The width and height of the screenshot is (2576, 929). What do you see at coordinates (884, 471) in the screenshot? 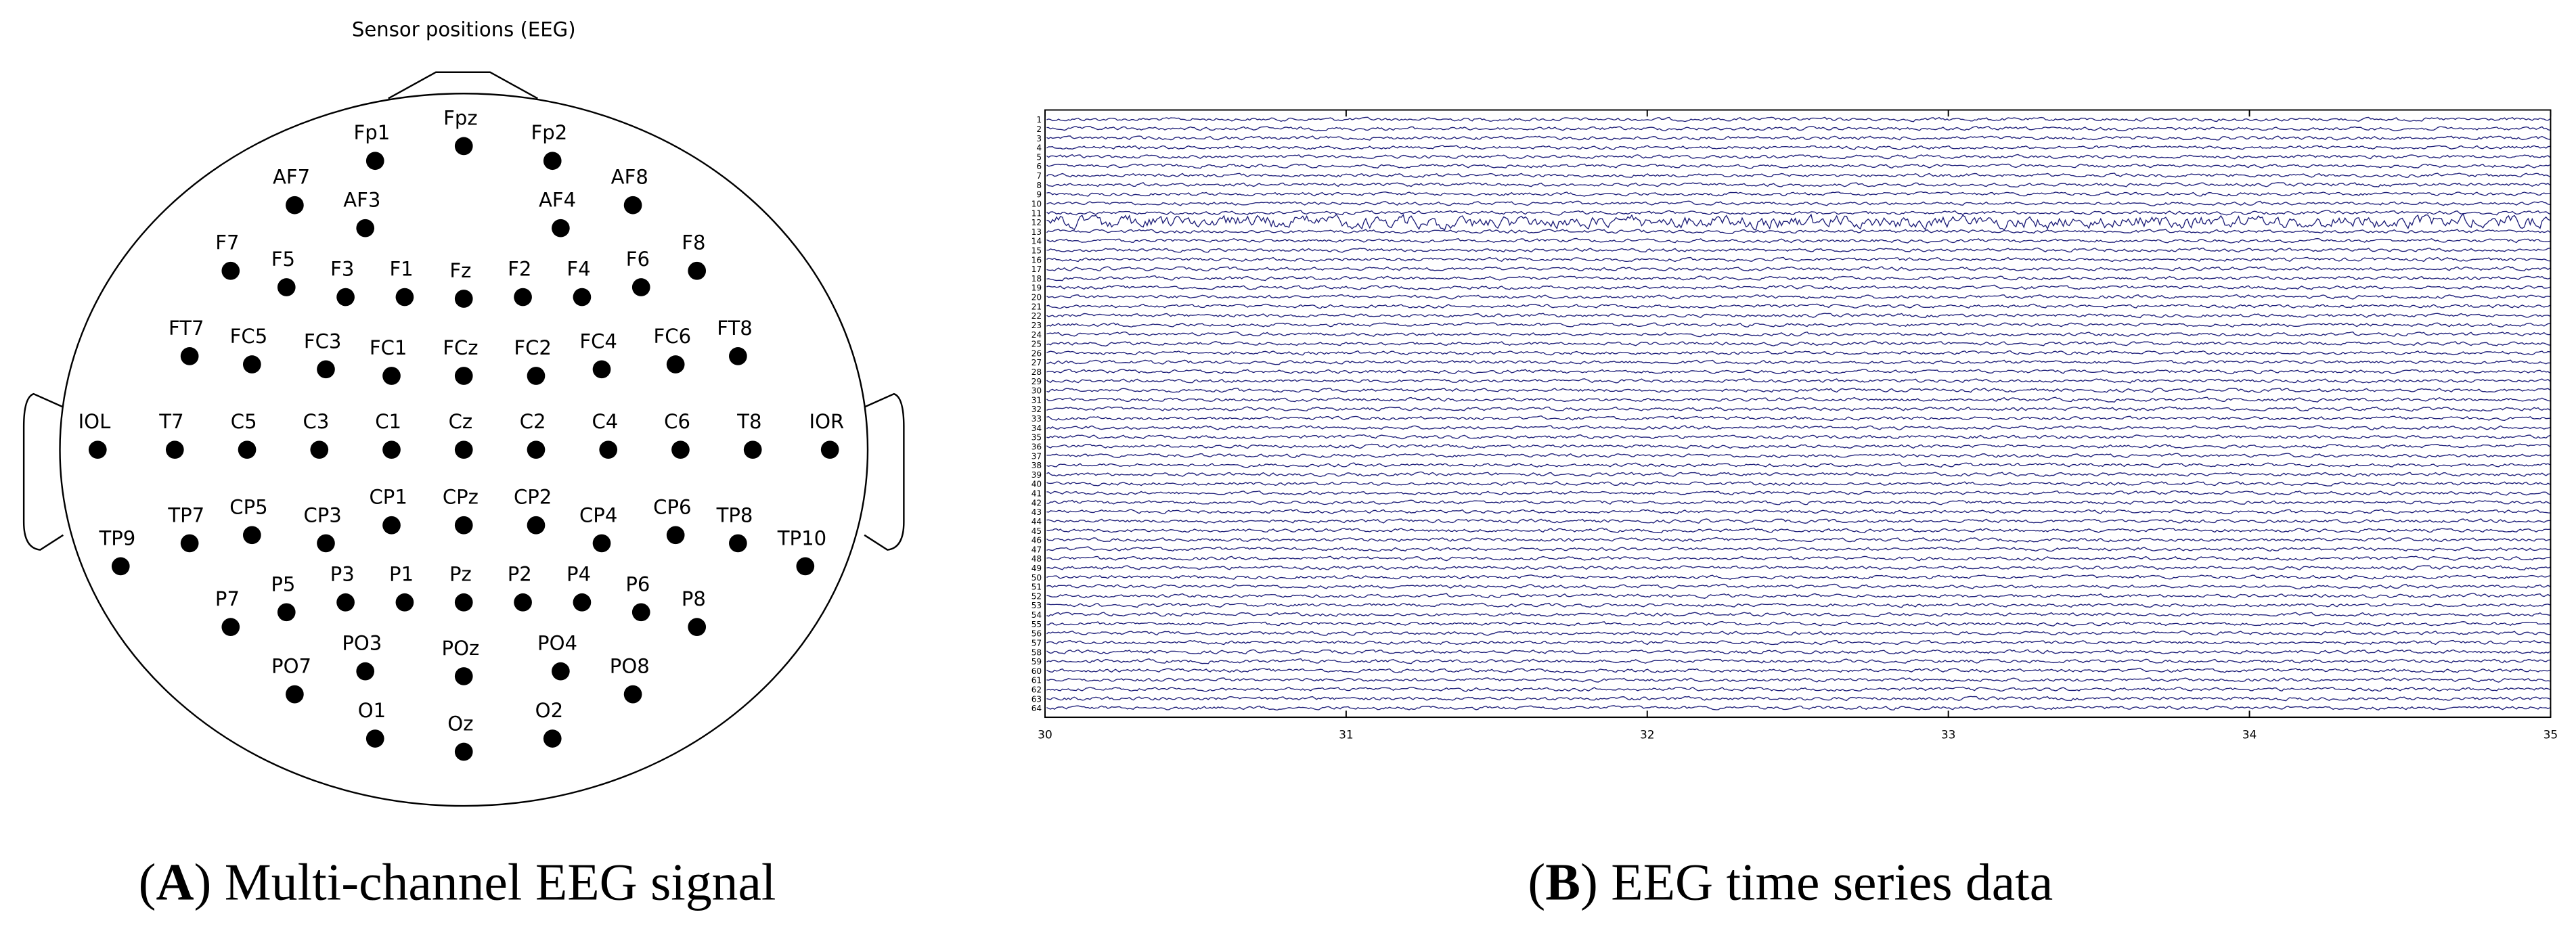
I see `right-ear` at bounding box center [884, 471].